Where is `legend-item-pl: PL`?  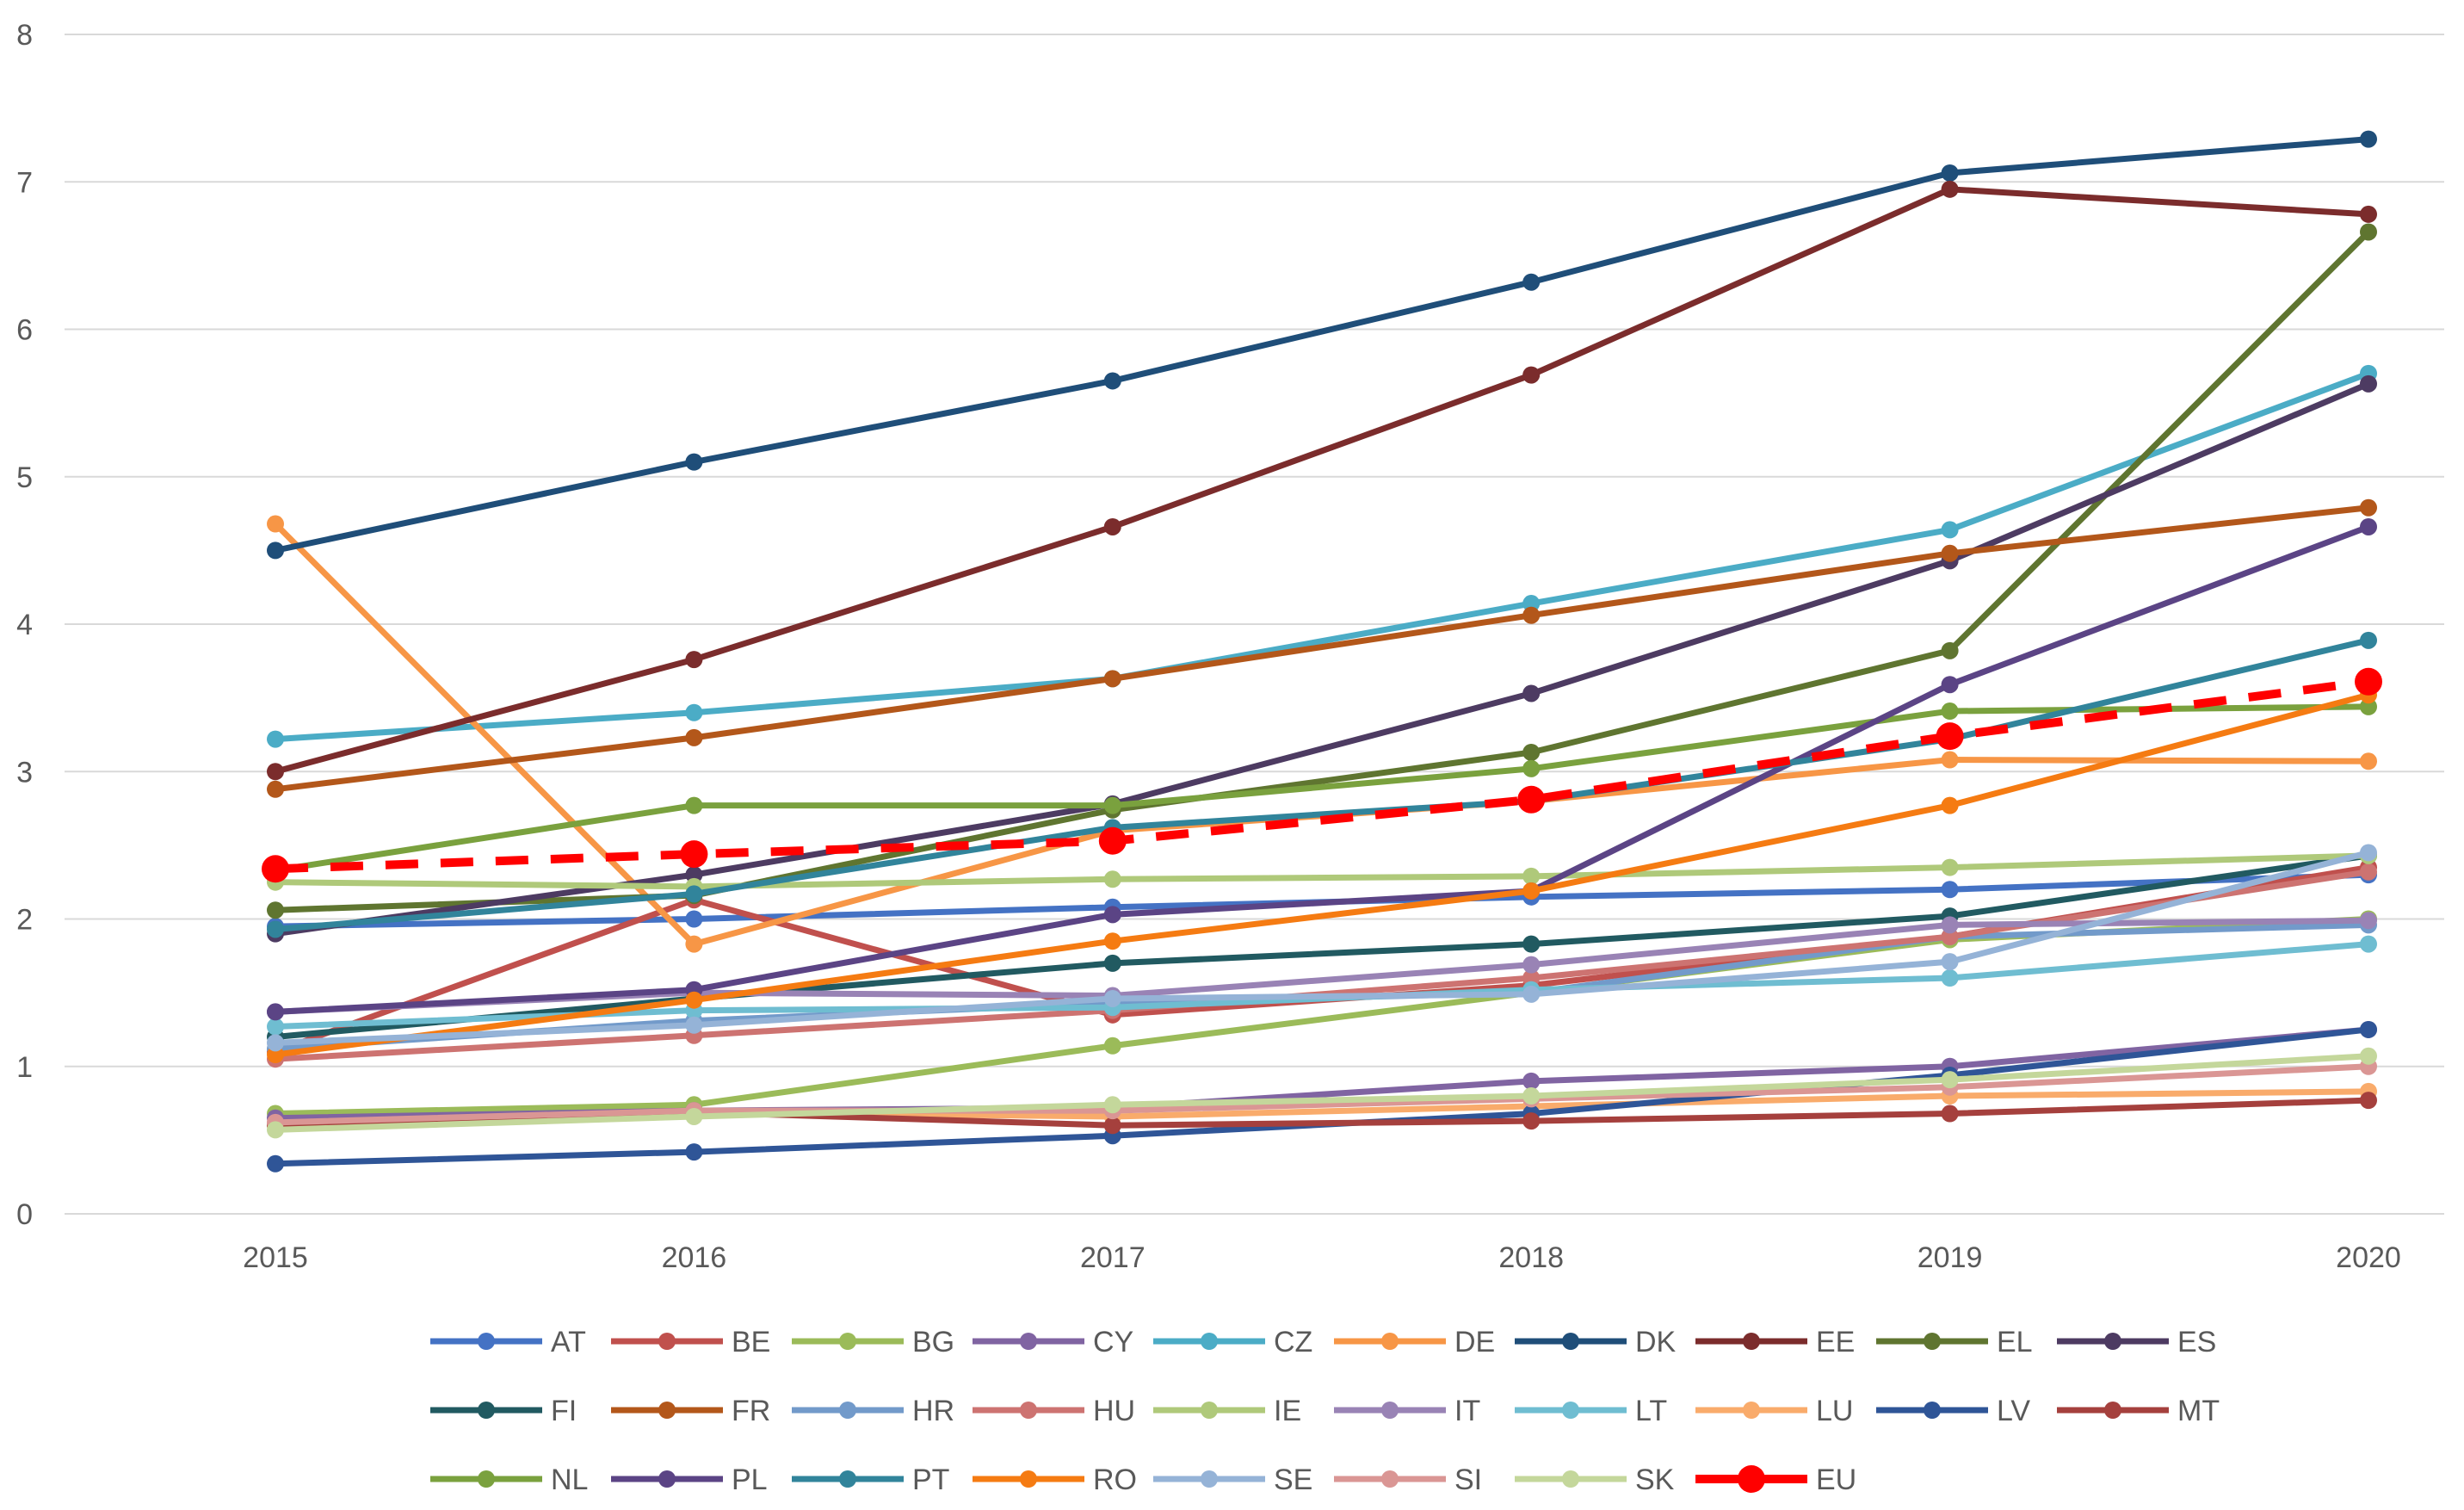
legend-item-pl: PL is located at coordinates (689, 1480).